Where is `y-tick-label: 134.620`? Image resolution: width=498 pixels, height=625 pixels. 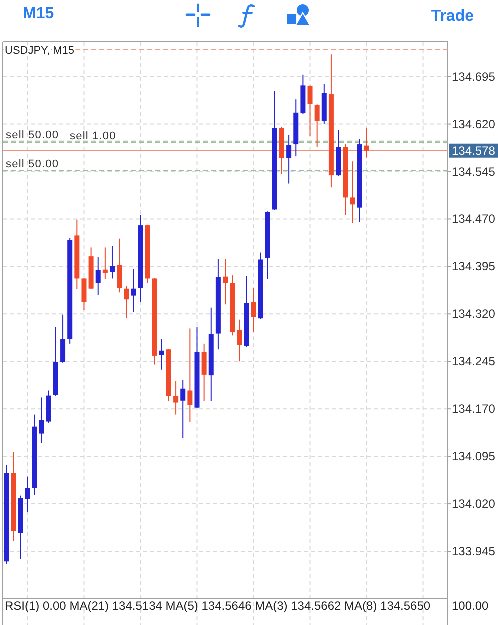 y-tick-label: 134.620 is located at coordinates (474, 124).